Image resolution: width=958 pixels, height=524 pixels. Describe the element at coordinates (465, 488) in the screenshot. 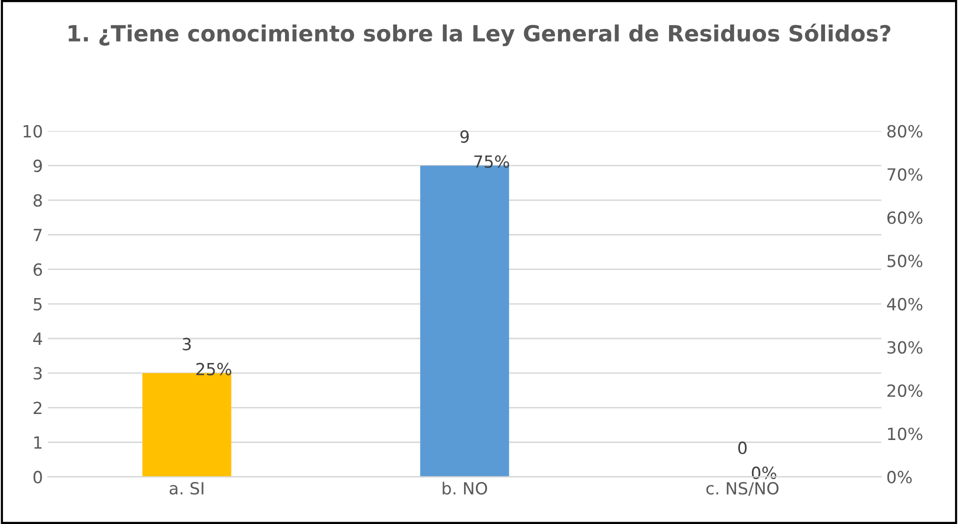

I see `x-tick-label: b. NO` at that location.